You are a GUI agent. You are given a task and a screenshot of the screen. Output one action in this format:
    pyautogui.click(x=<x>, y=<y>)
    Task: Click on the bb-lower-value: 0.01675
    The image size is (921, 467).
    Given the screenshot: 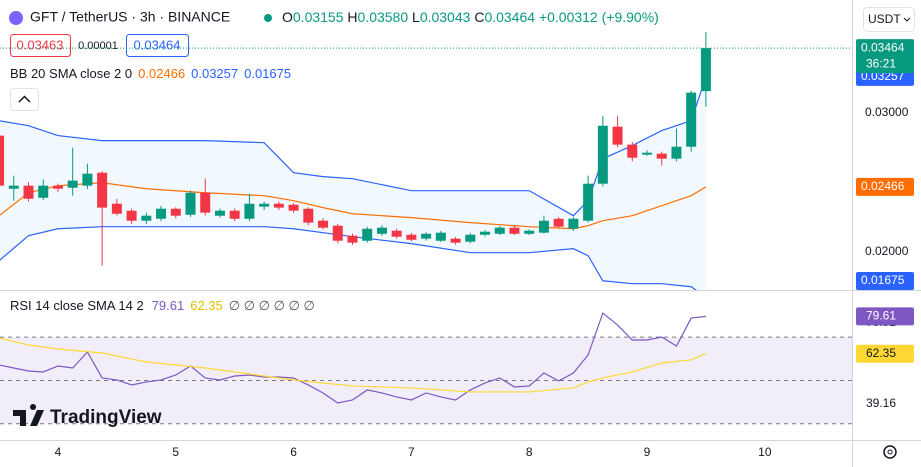 What is the action you would take?
    pyautogui.click(x=267, y=73)
    